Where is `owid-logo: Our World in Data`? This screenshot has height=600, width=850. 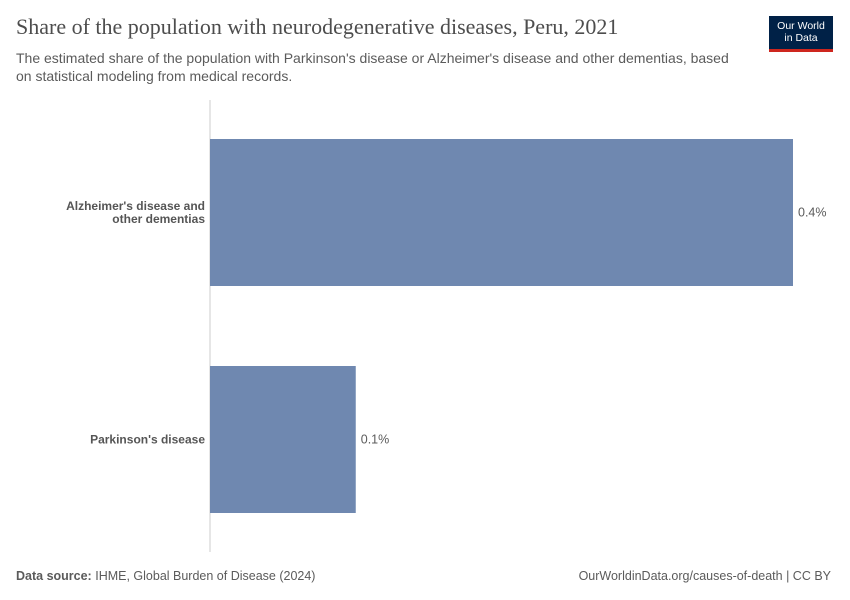
owid-logo: Our World in Data is located at coordinates (801, 34).